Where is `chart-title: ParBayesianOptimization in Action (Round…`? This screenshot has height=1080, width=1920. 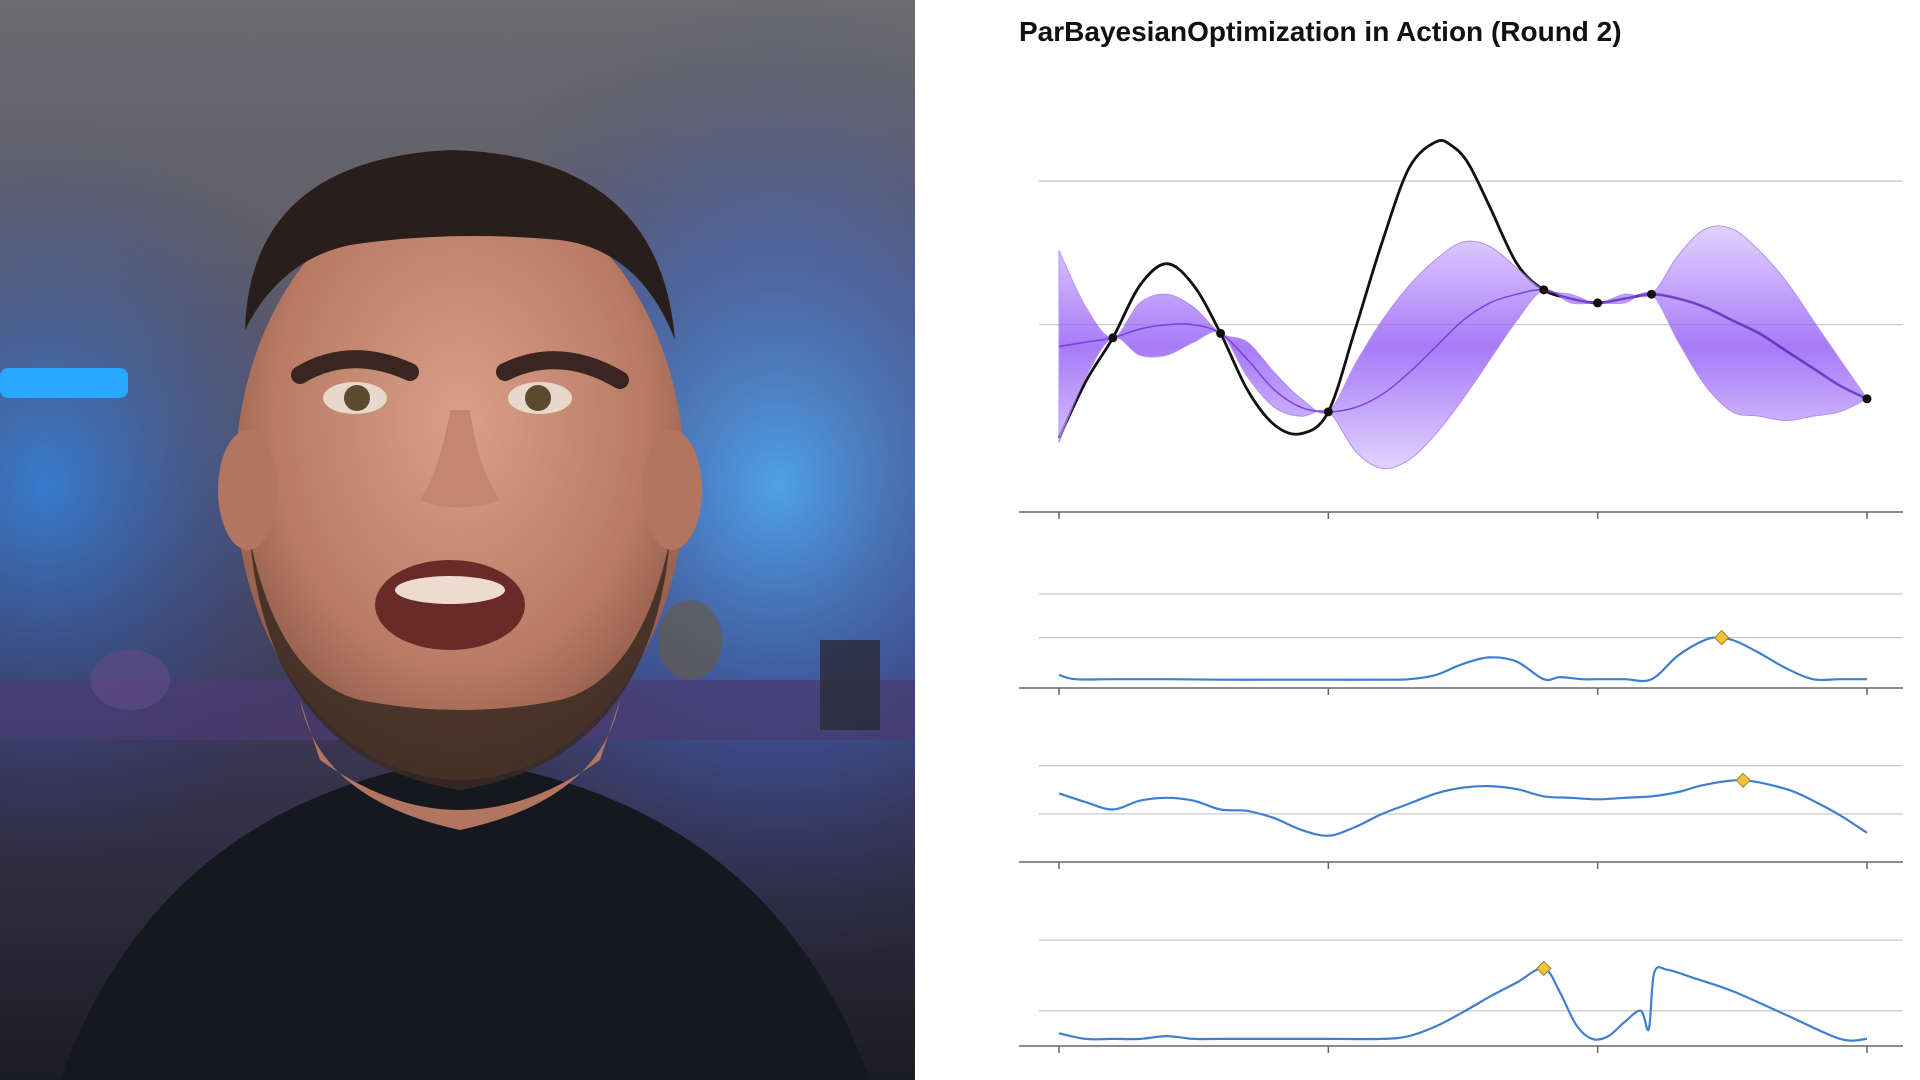 chart-title: ParBayesianOptimization in Action (Round… is located at coordinates (1320, 31).